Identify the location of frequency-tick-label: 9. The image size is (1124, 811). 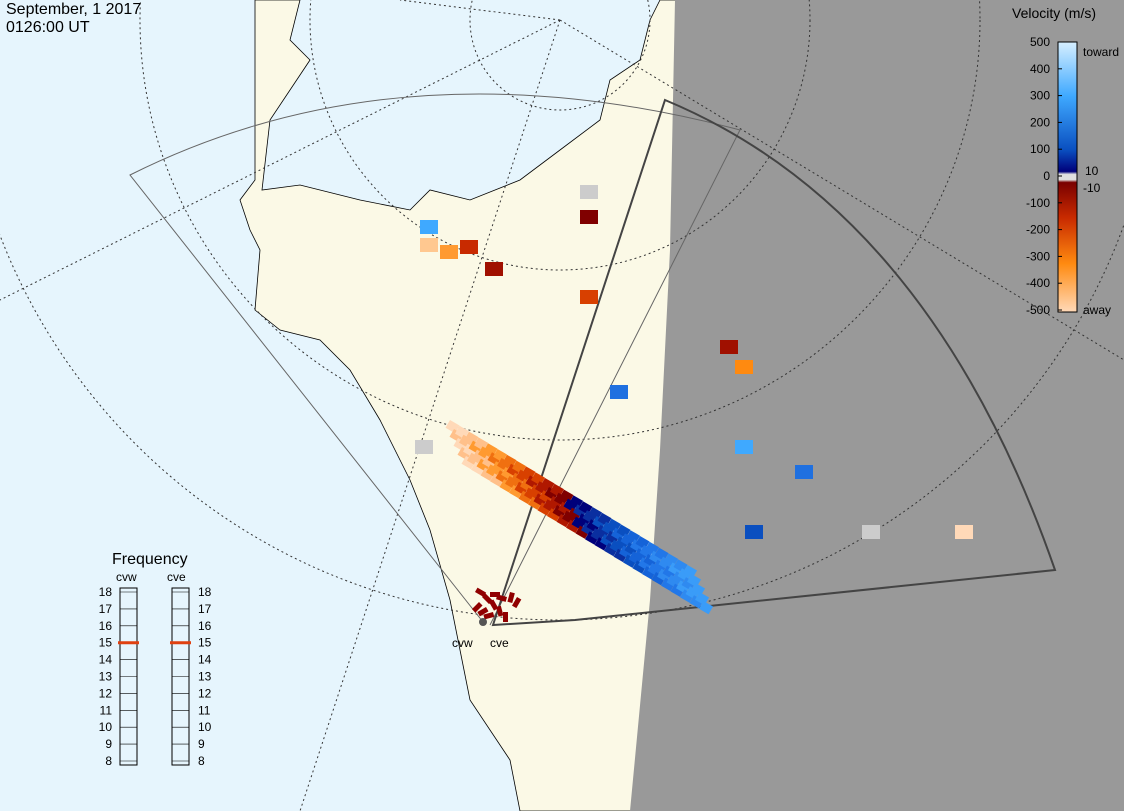
(108, 744).